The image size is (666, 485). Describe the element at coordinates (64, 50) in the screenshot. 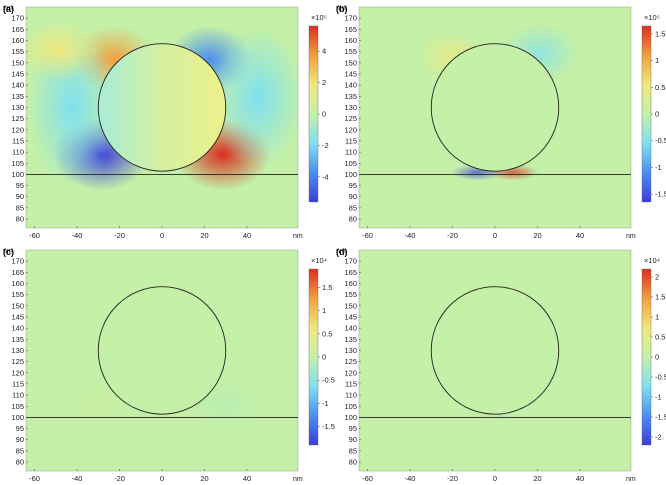

I see `field-halo-yellow-left` at that location.